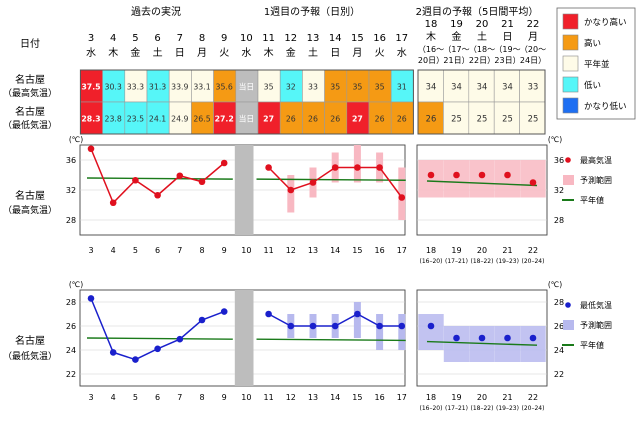 This screenshot has width=640, height=422. I want to click on week2-x-range-label: (17–21), so click(456, 408).